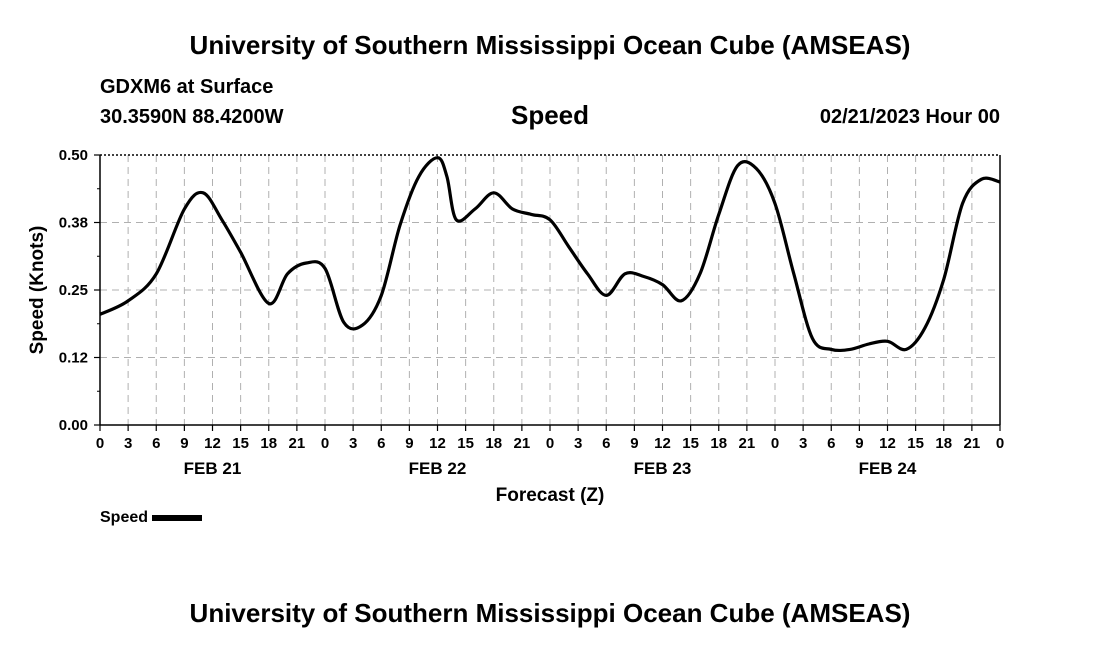 This screenshot has height=650, width=1100. Describe the element at coordinates (73, 290) in the screenshot. I see `y-tick-label: 0.25` at that location.